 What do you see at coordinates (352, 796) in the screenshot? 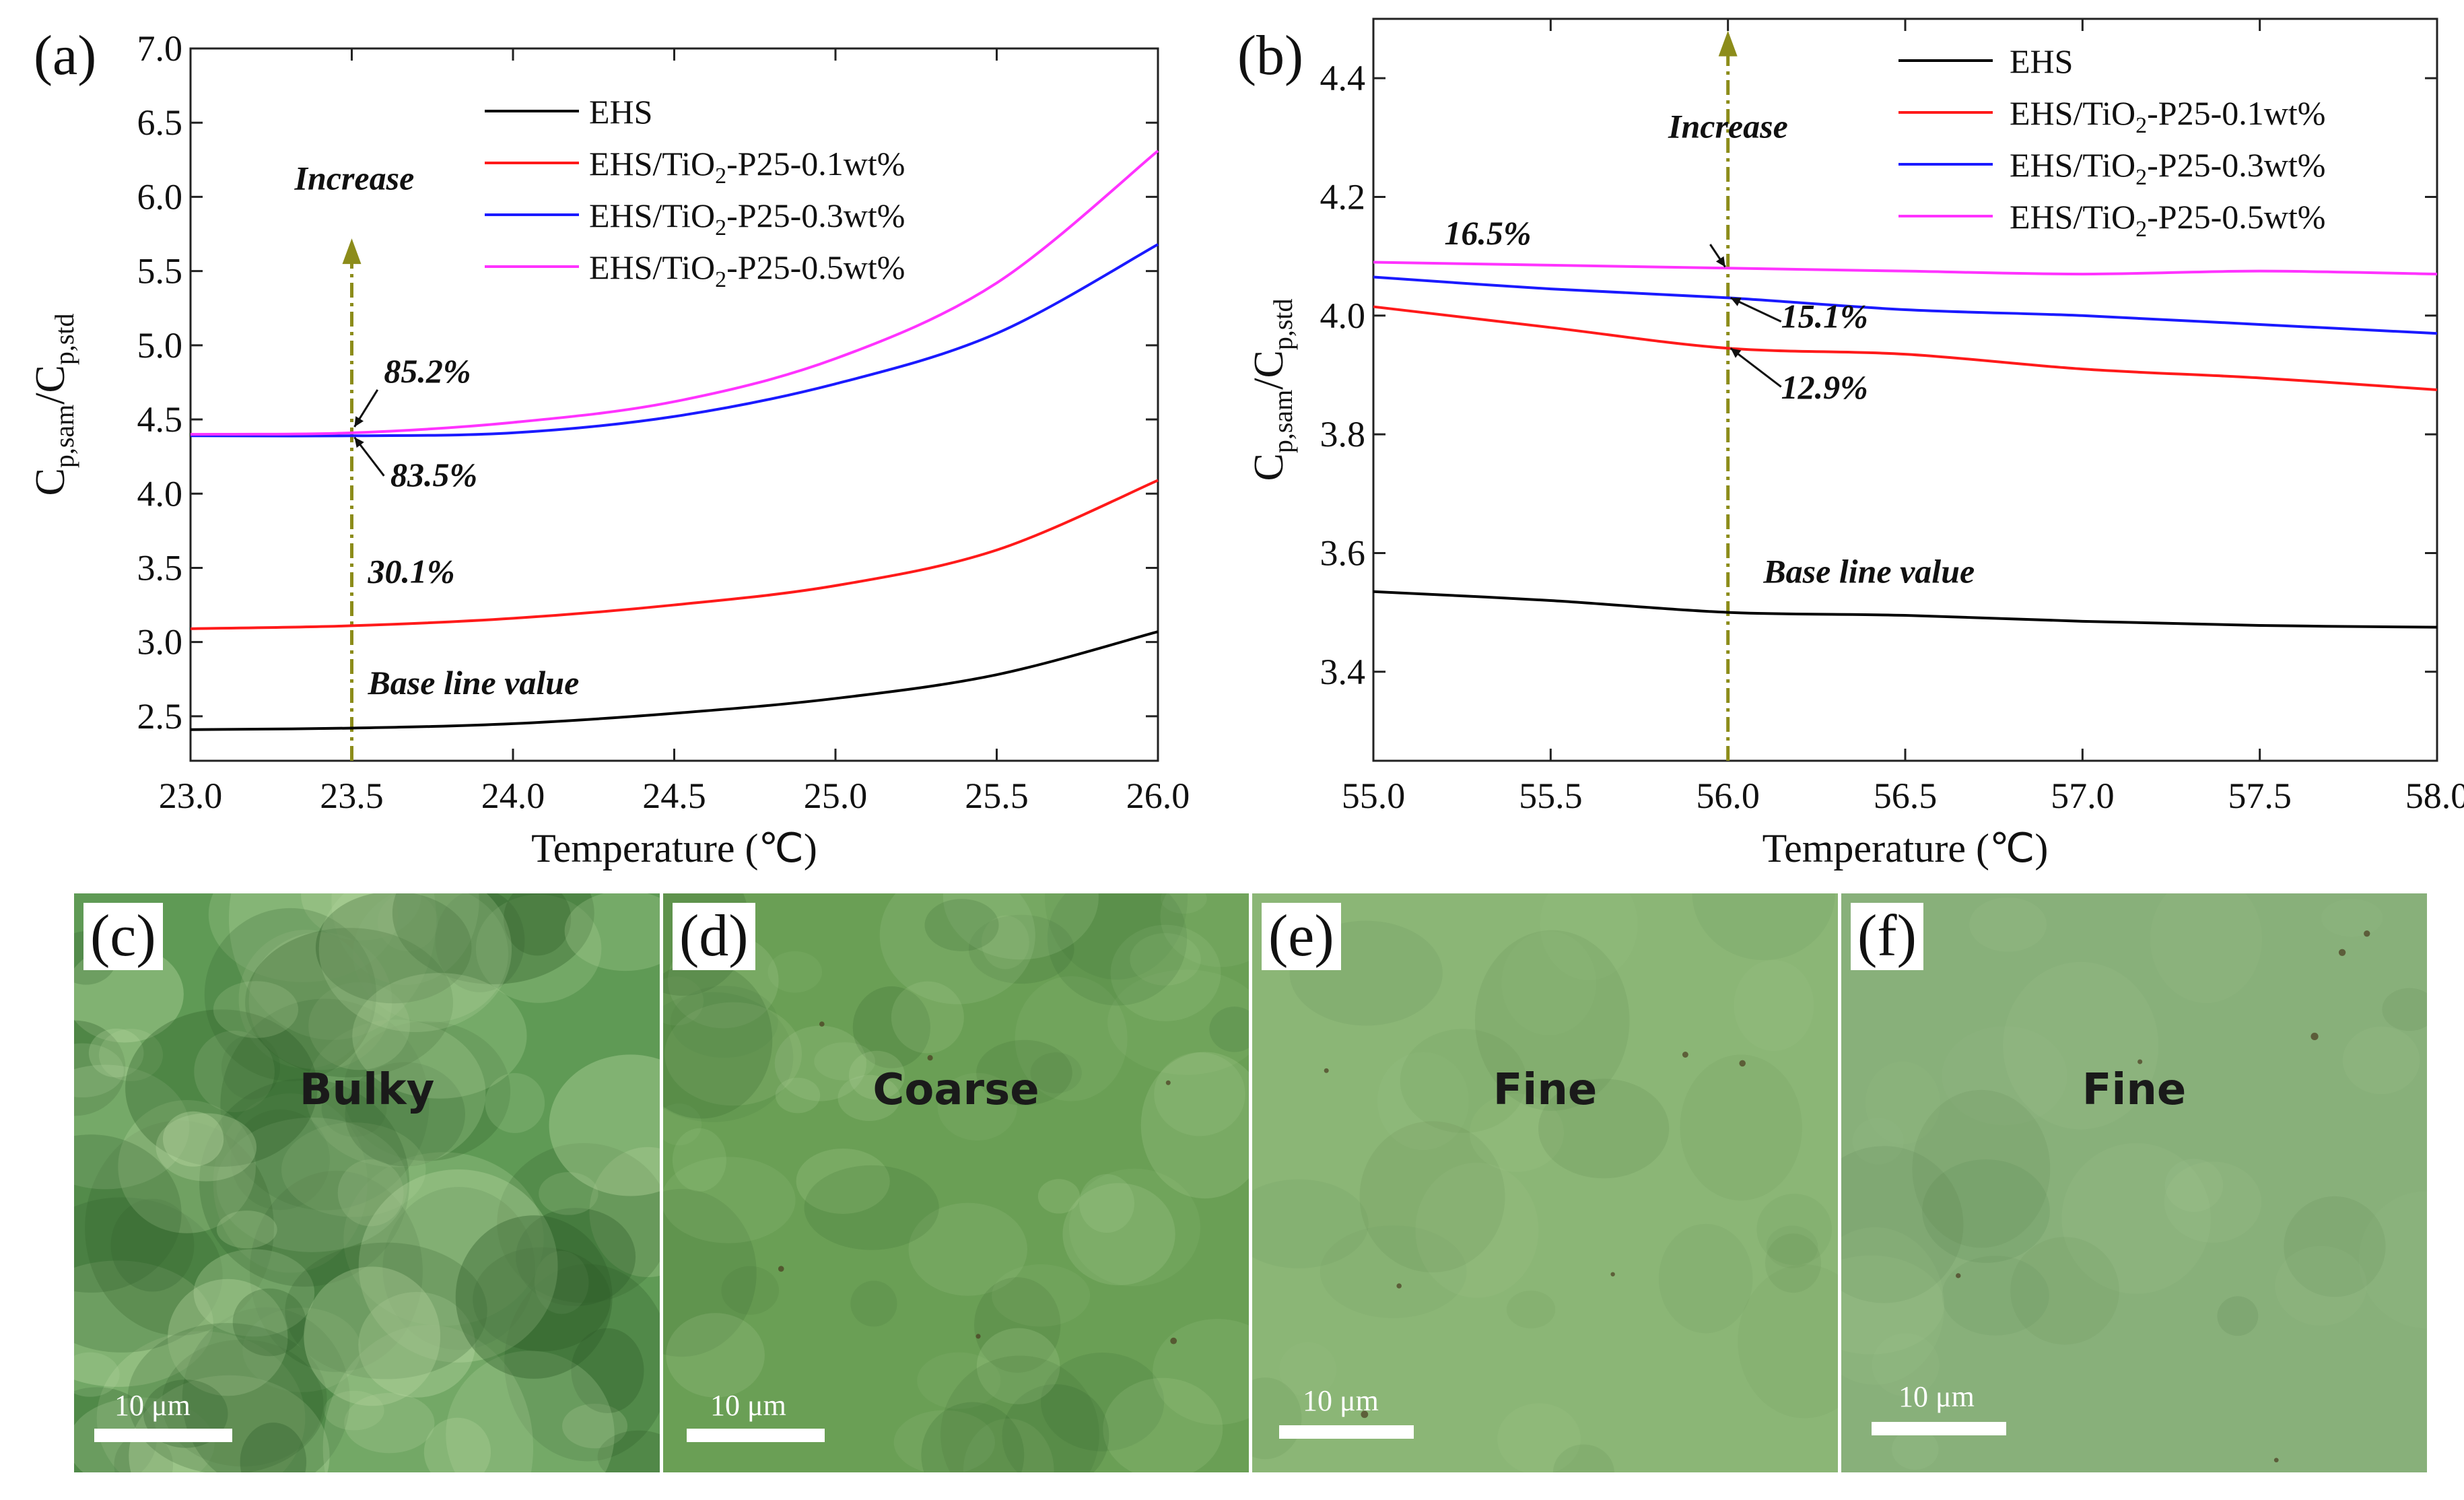
I see `x-tick-label: 23.5` at bounding box center [352, 796].